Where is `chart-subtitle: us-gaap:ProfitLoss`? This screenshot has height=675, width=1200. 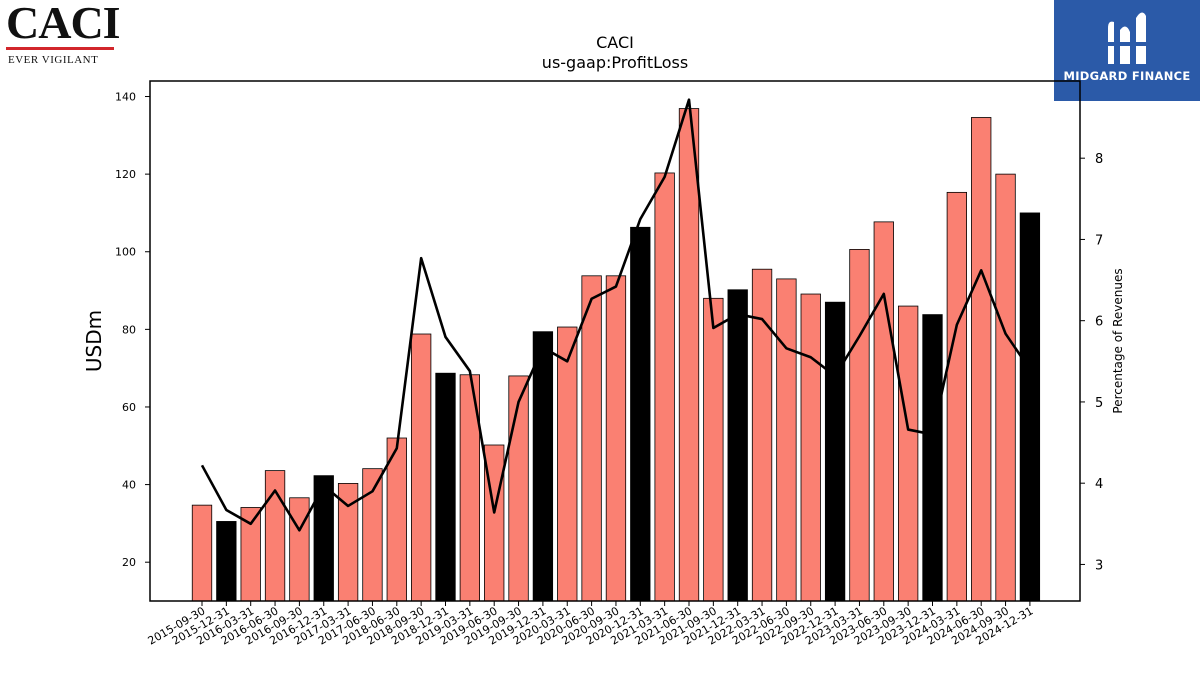 chart-subtitle: us-gaap:ProfitLoss is located at coordinates (615, 62).